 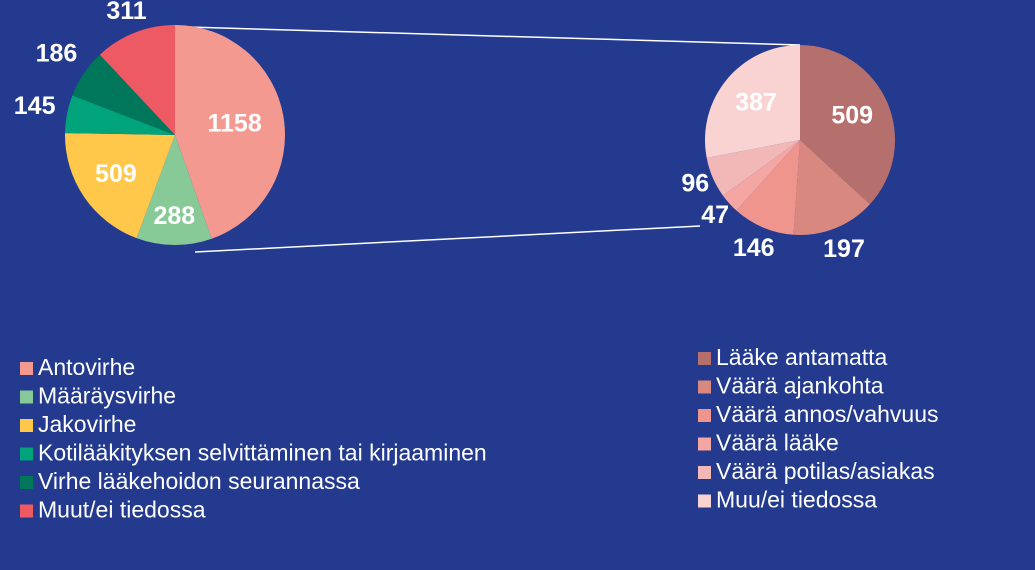 I want to click on data-label: 1158, so click(x=235, y=123).